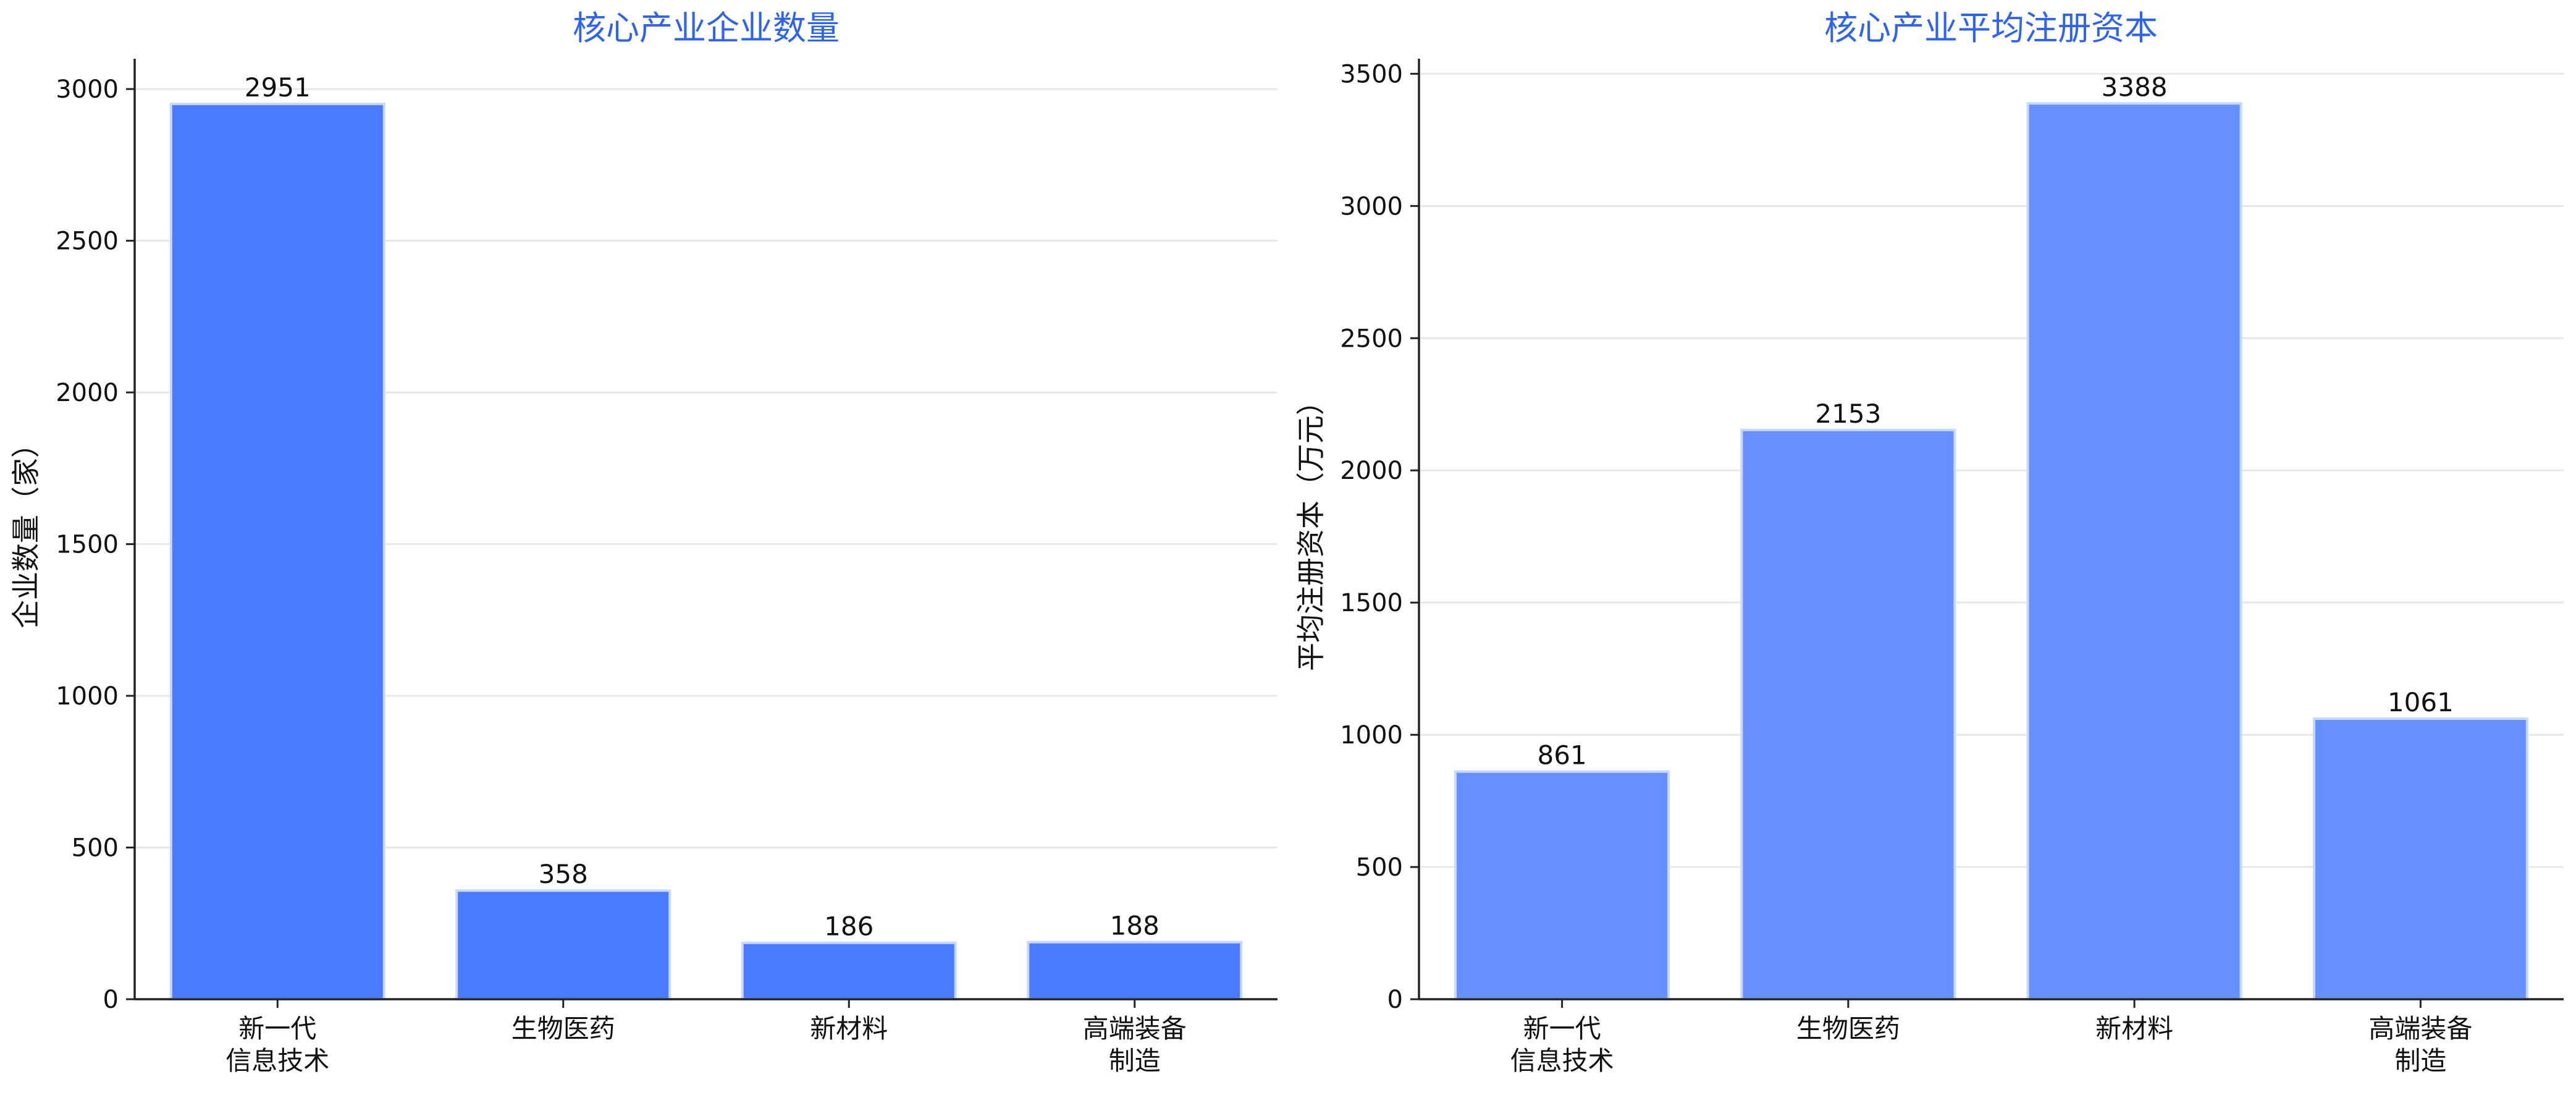  I want to click on data-label: 188, so click(1135, 926).